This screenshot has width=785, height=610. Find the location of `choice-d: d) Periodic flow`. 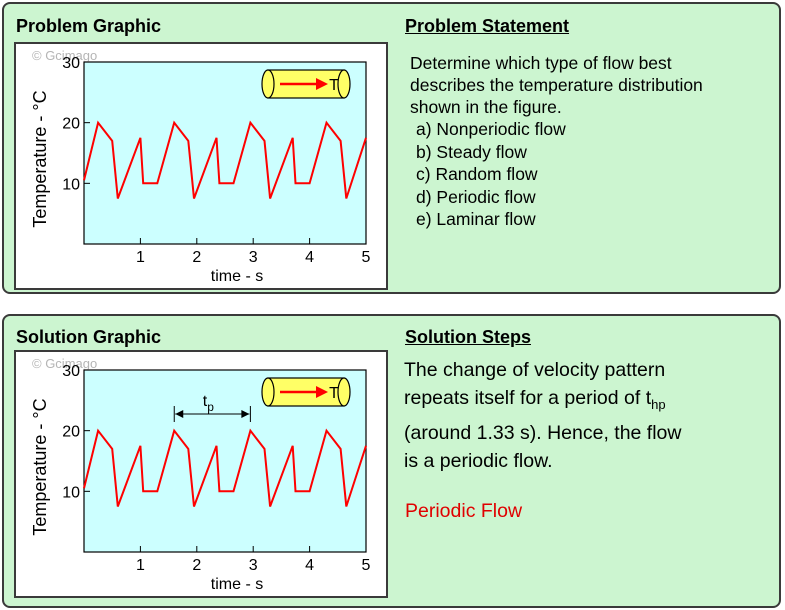

choice-d: d) Periodic flow is located at coordinates (476, 196).